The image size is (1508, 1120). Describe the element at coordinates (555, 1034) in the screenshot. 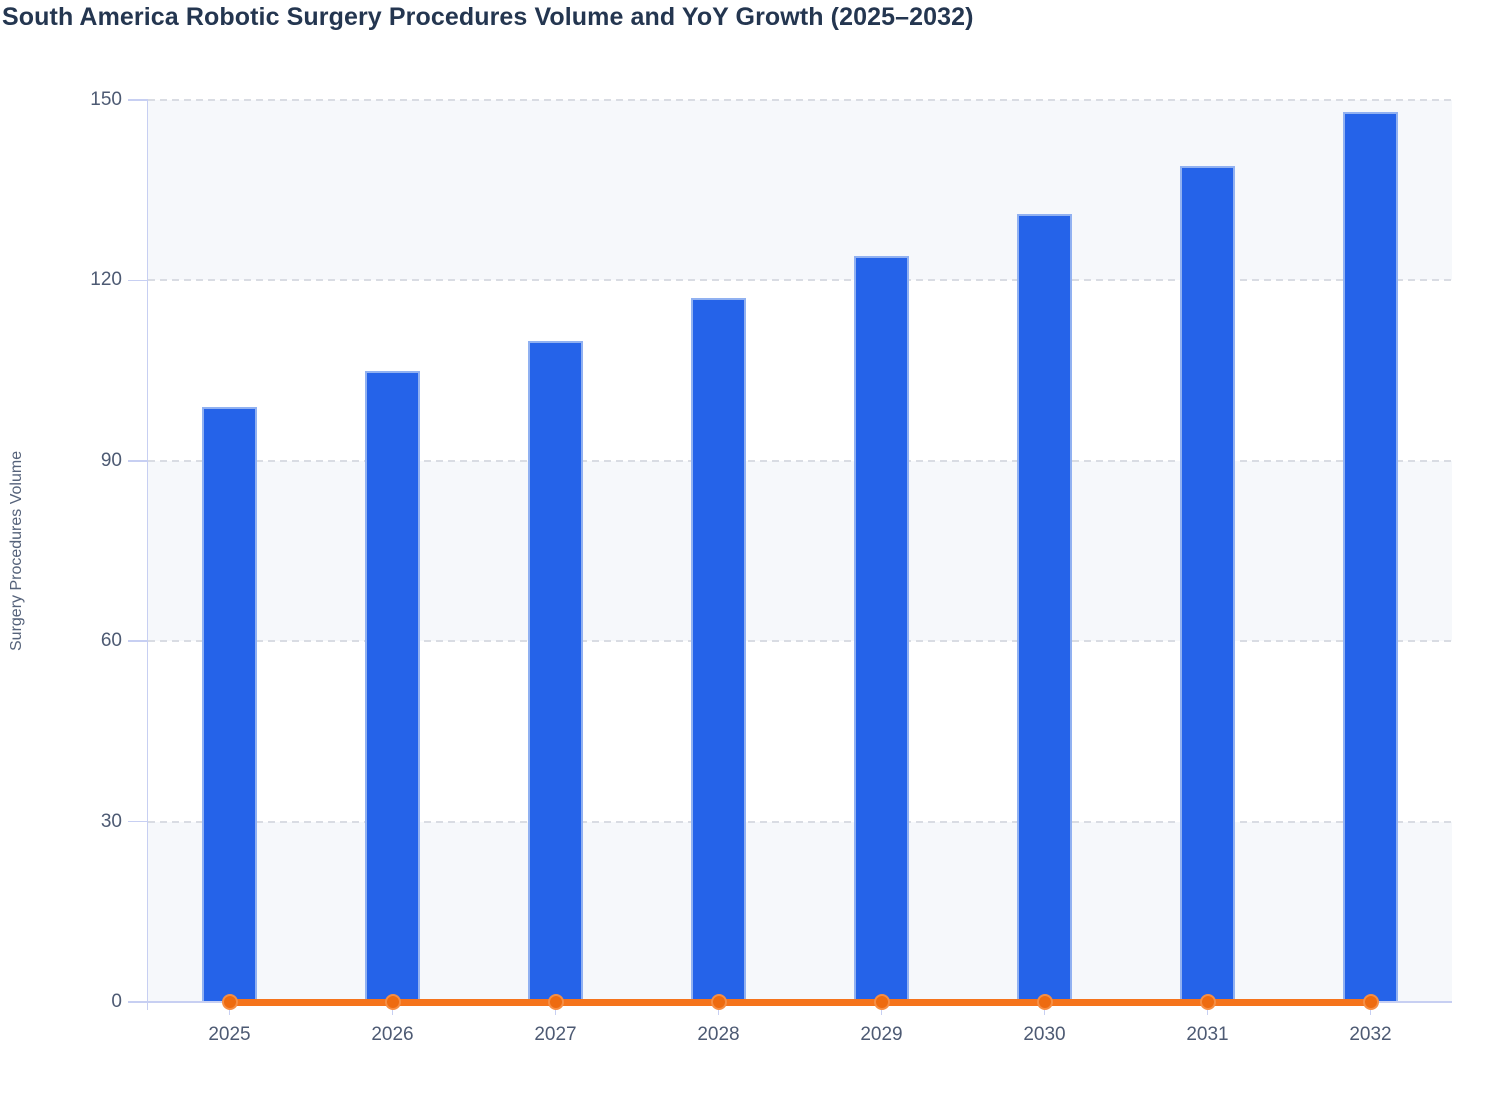

I see `x-tick-label-2027: 2027` at that location.